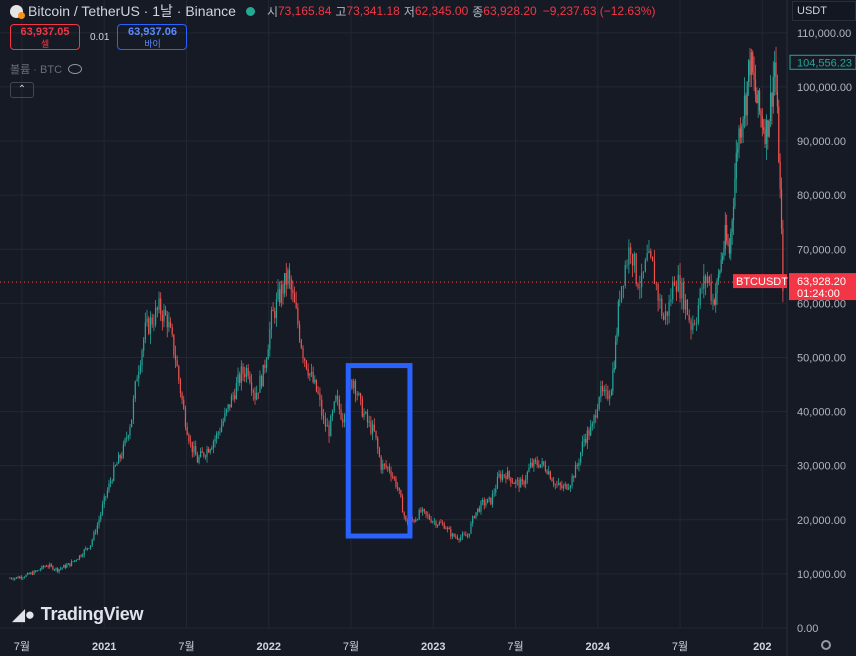 The height and width of the screenshot is (656, 856). Describe the element at coordinates (152, 37) in the screenshot. I see `buy-button: 63,937.06 바이` at that location.